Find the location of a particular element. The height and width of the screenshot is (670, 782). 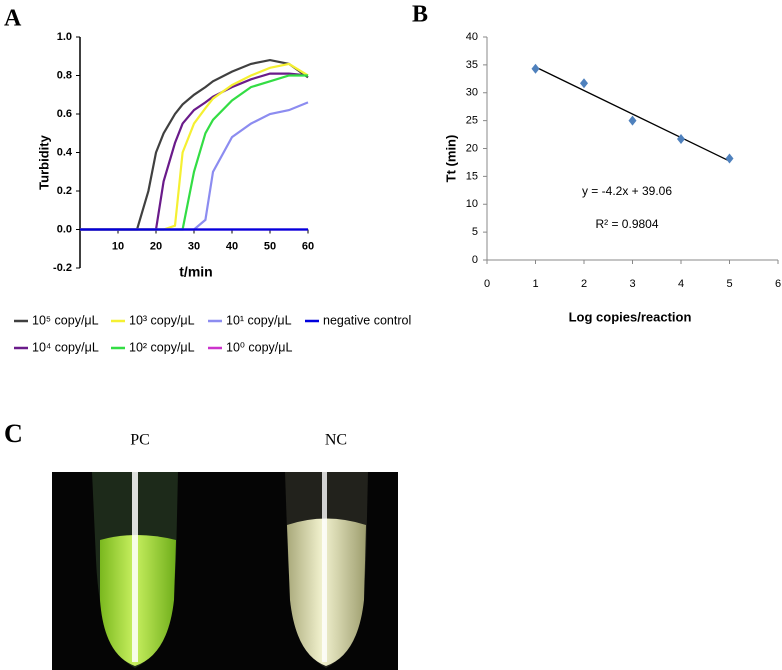

y-tick-label: 20 is located at coordinates (472, 148).